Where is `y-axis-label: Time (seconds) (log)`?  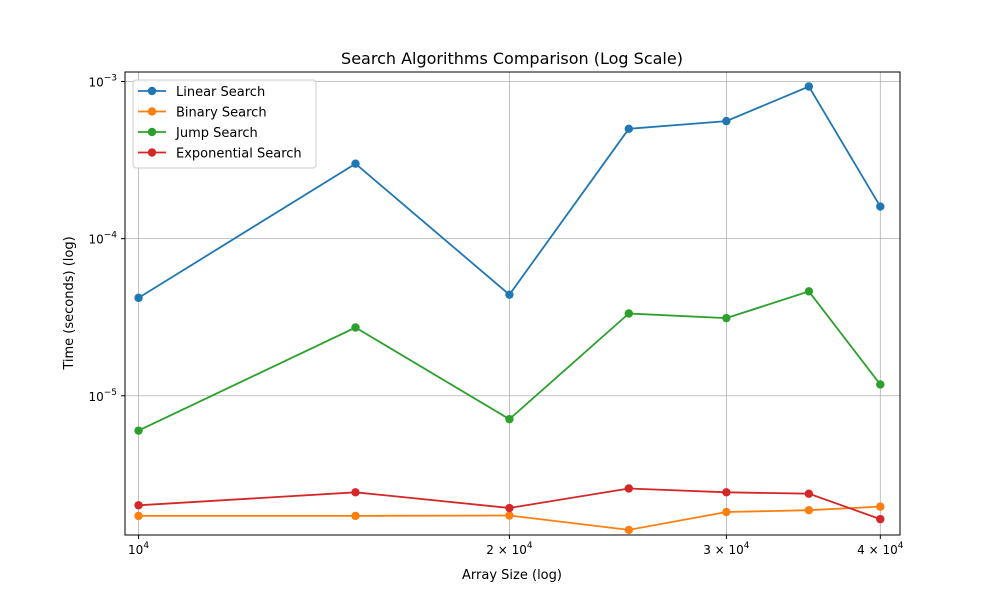 y-axis-label: Time (seconds) (log) is located at coordinates (69, 303).